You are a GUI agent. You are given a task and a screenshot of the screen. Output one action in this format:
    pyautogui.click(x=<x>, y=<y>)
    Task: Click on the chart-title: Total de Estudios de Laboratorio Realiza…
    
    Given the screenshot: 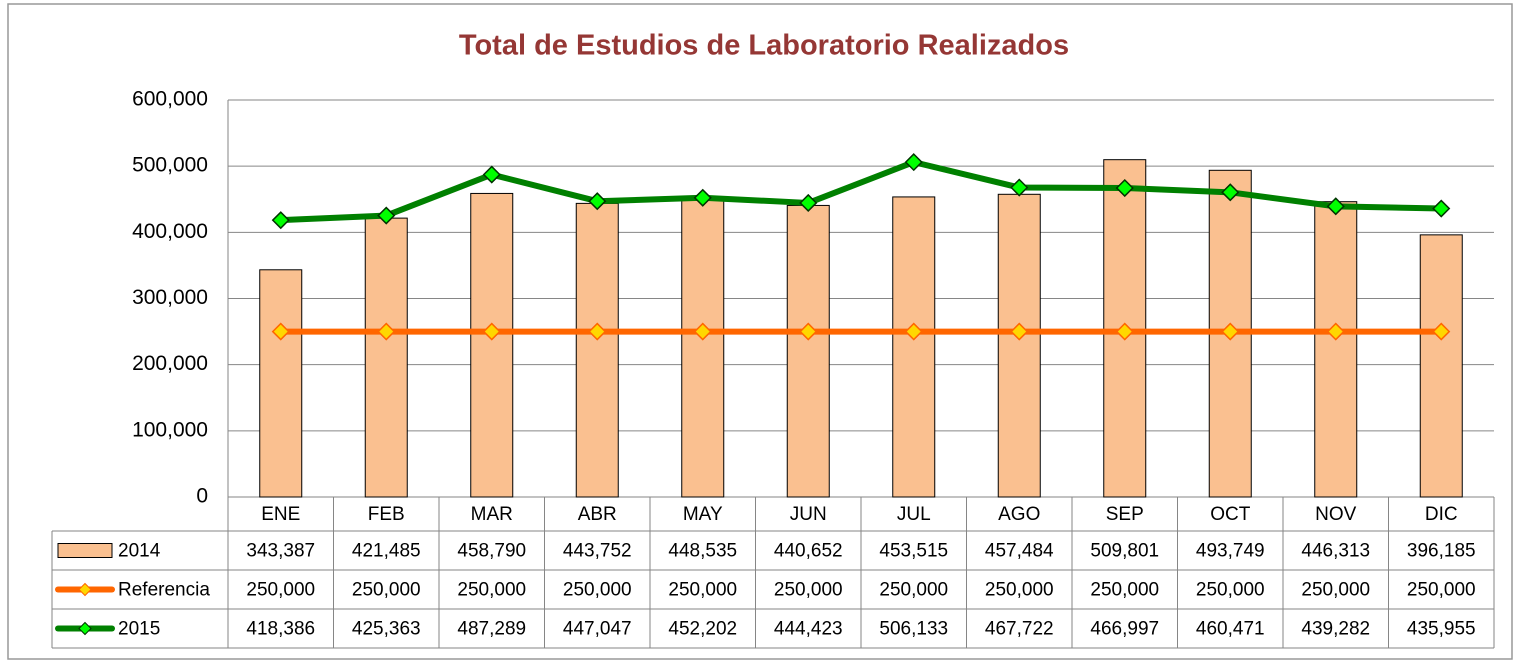 What is the action you would take?
    pyautogui.click(x=764, y=46)
    